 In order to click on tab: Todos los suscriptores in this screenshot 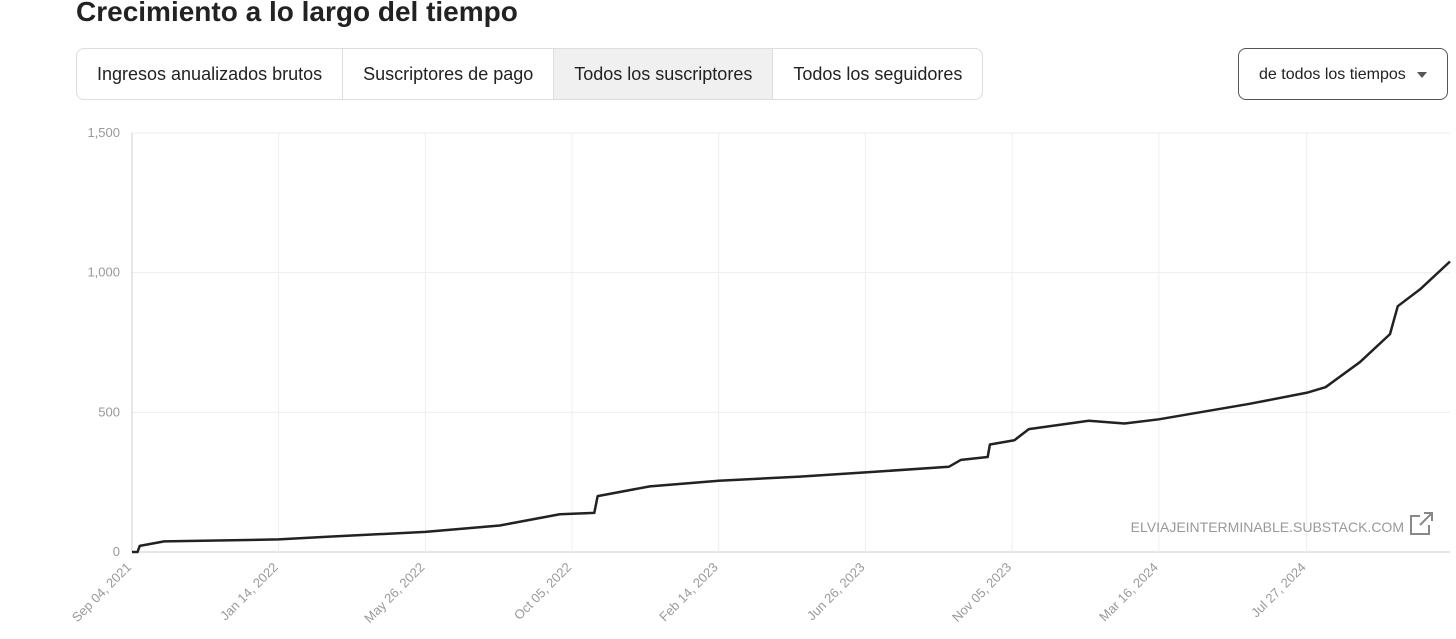, I will do `click(664, 74)`.